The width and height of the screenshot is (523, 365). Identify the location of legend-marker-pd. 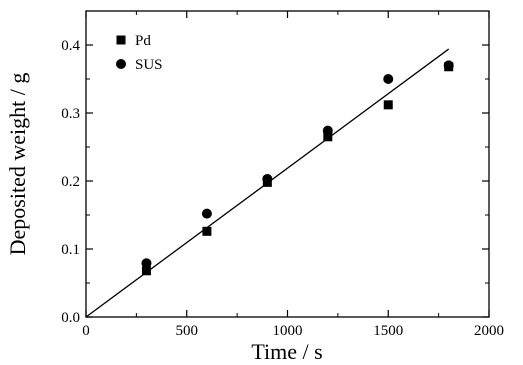
(121, 40).